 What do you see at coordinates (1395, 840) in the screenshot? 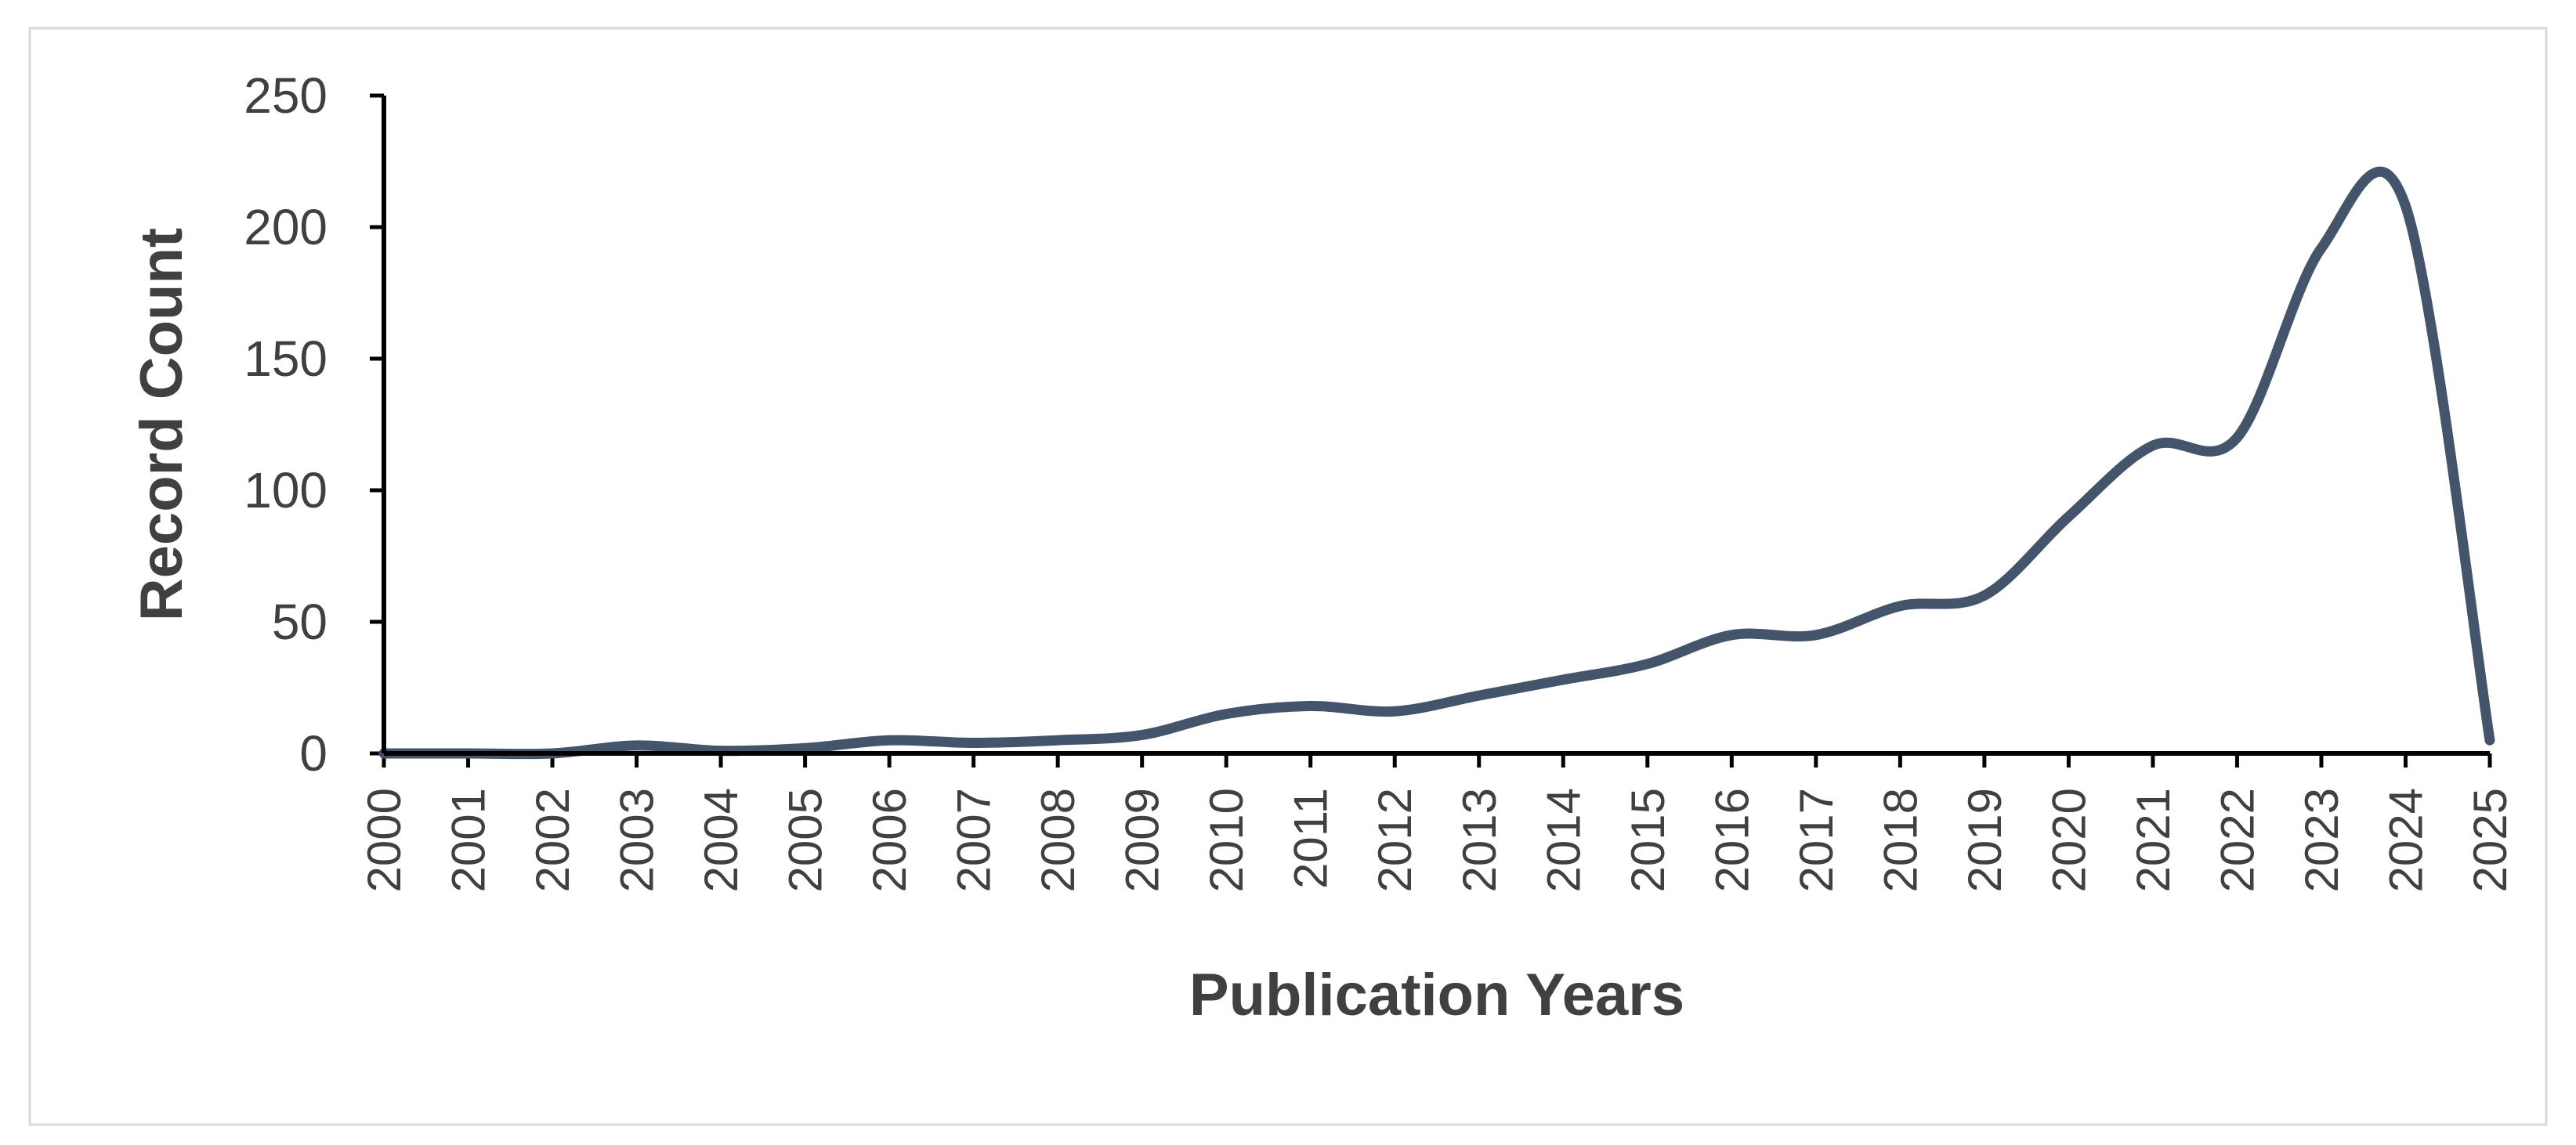
I see `x-tick-label: 2012` at bounding box center [1395, 840].